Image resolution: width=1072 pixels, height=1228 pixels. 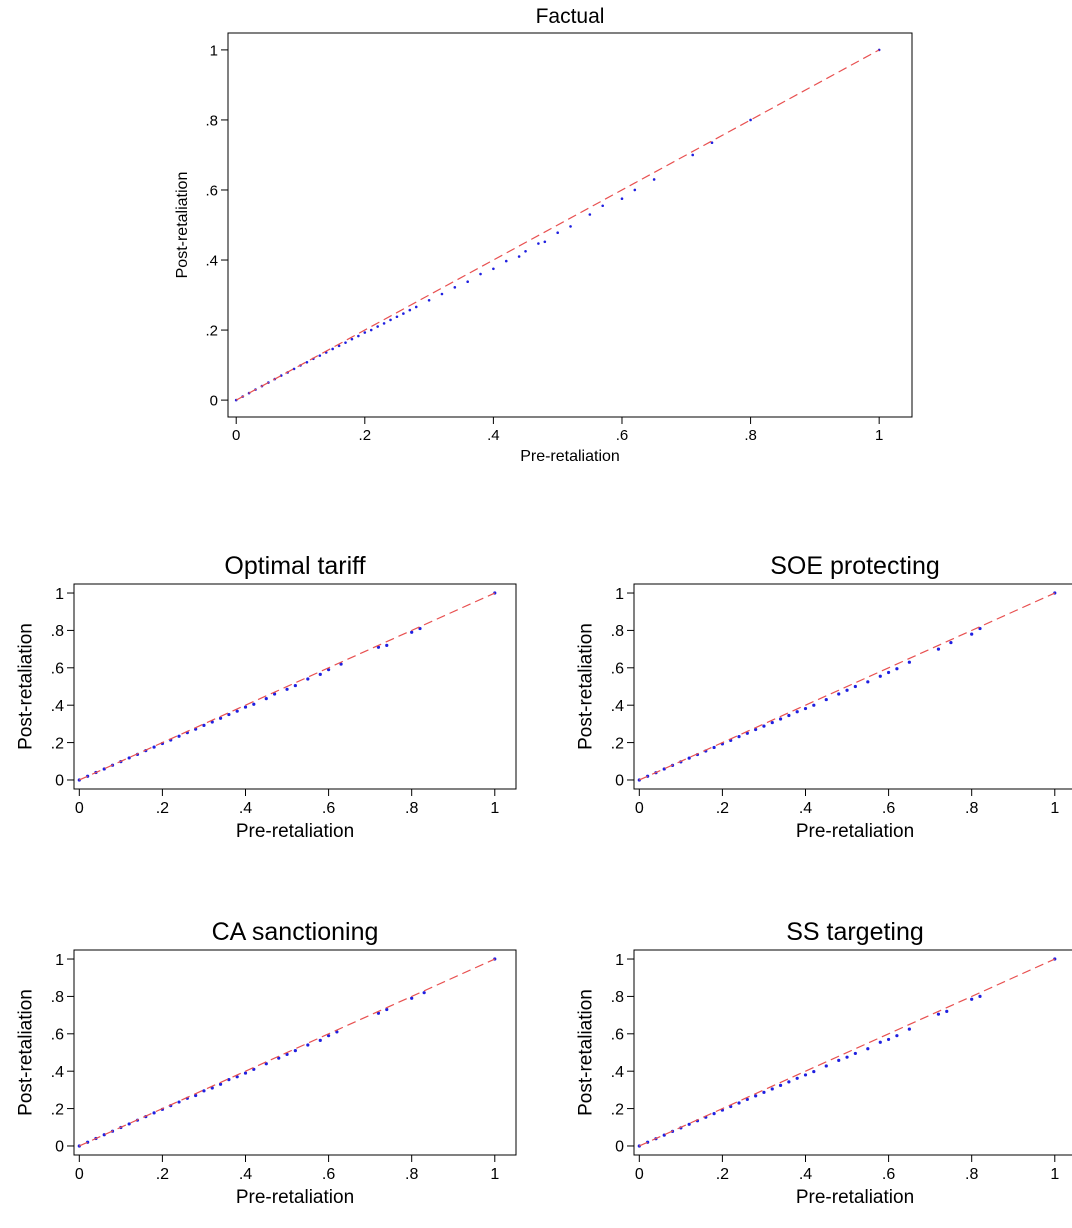 What do you see at coordinates (855, 566) in the screenshot?
I see `chart-title: SOE protecting` at bounding box center [855, 566].